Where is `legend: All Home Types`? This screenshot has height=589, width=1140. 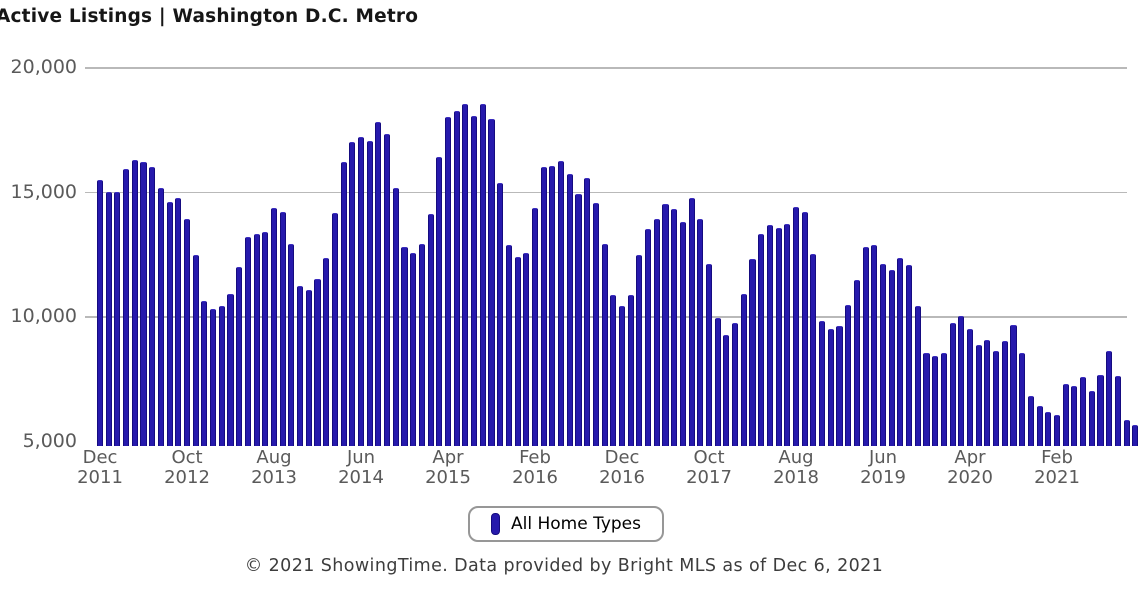 legend: All Home Types is located at coordinates (566, 524).